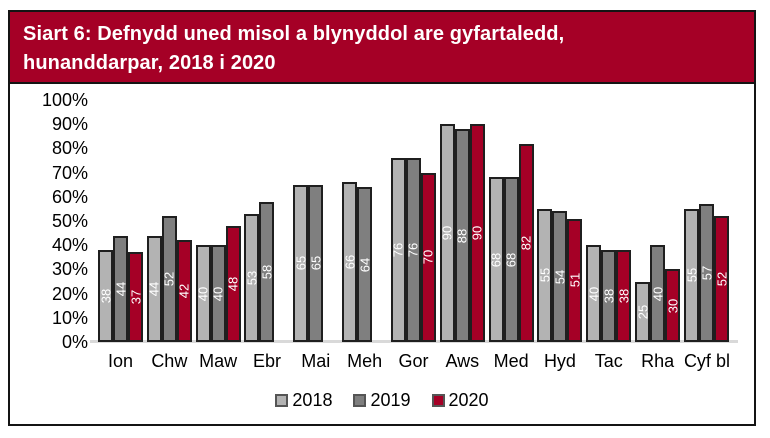  What do you see at coordinates (413, 361) in the screenshot?
I see `category-label: Gor` at bounding box center [413, 361].